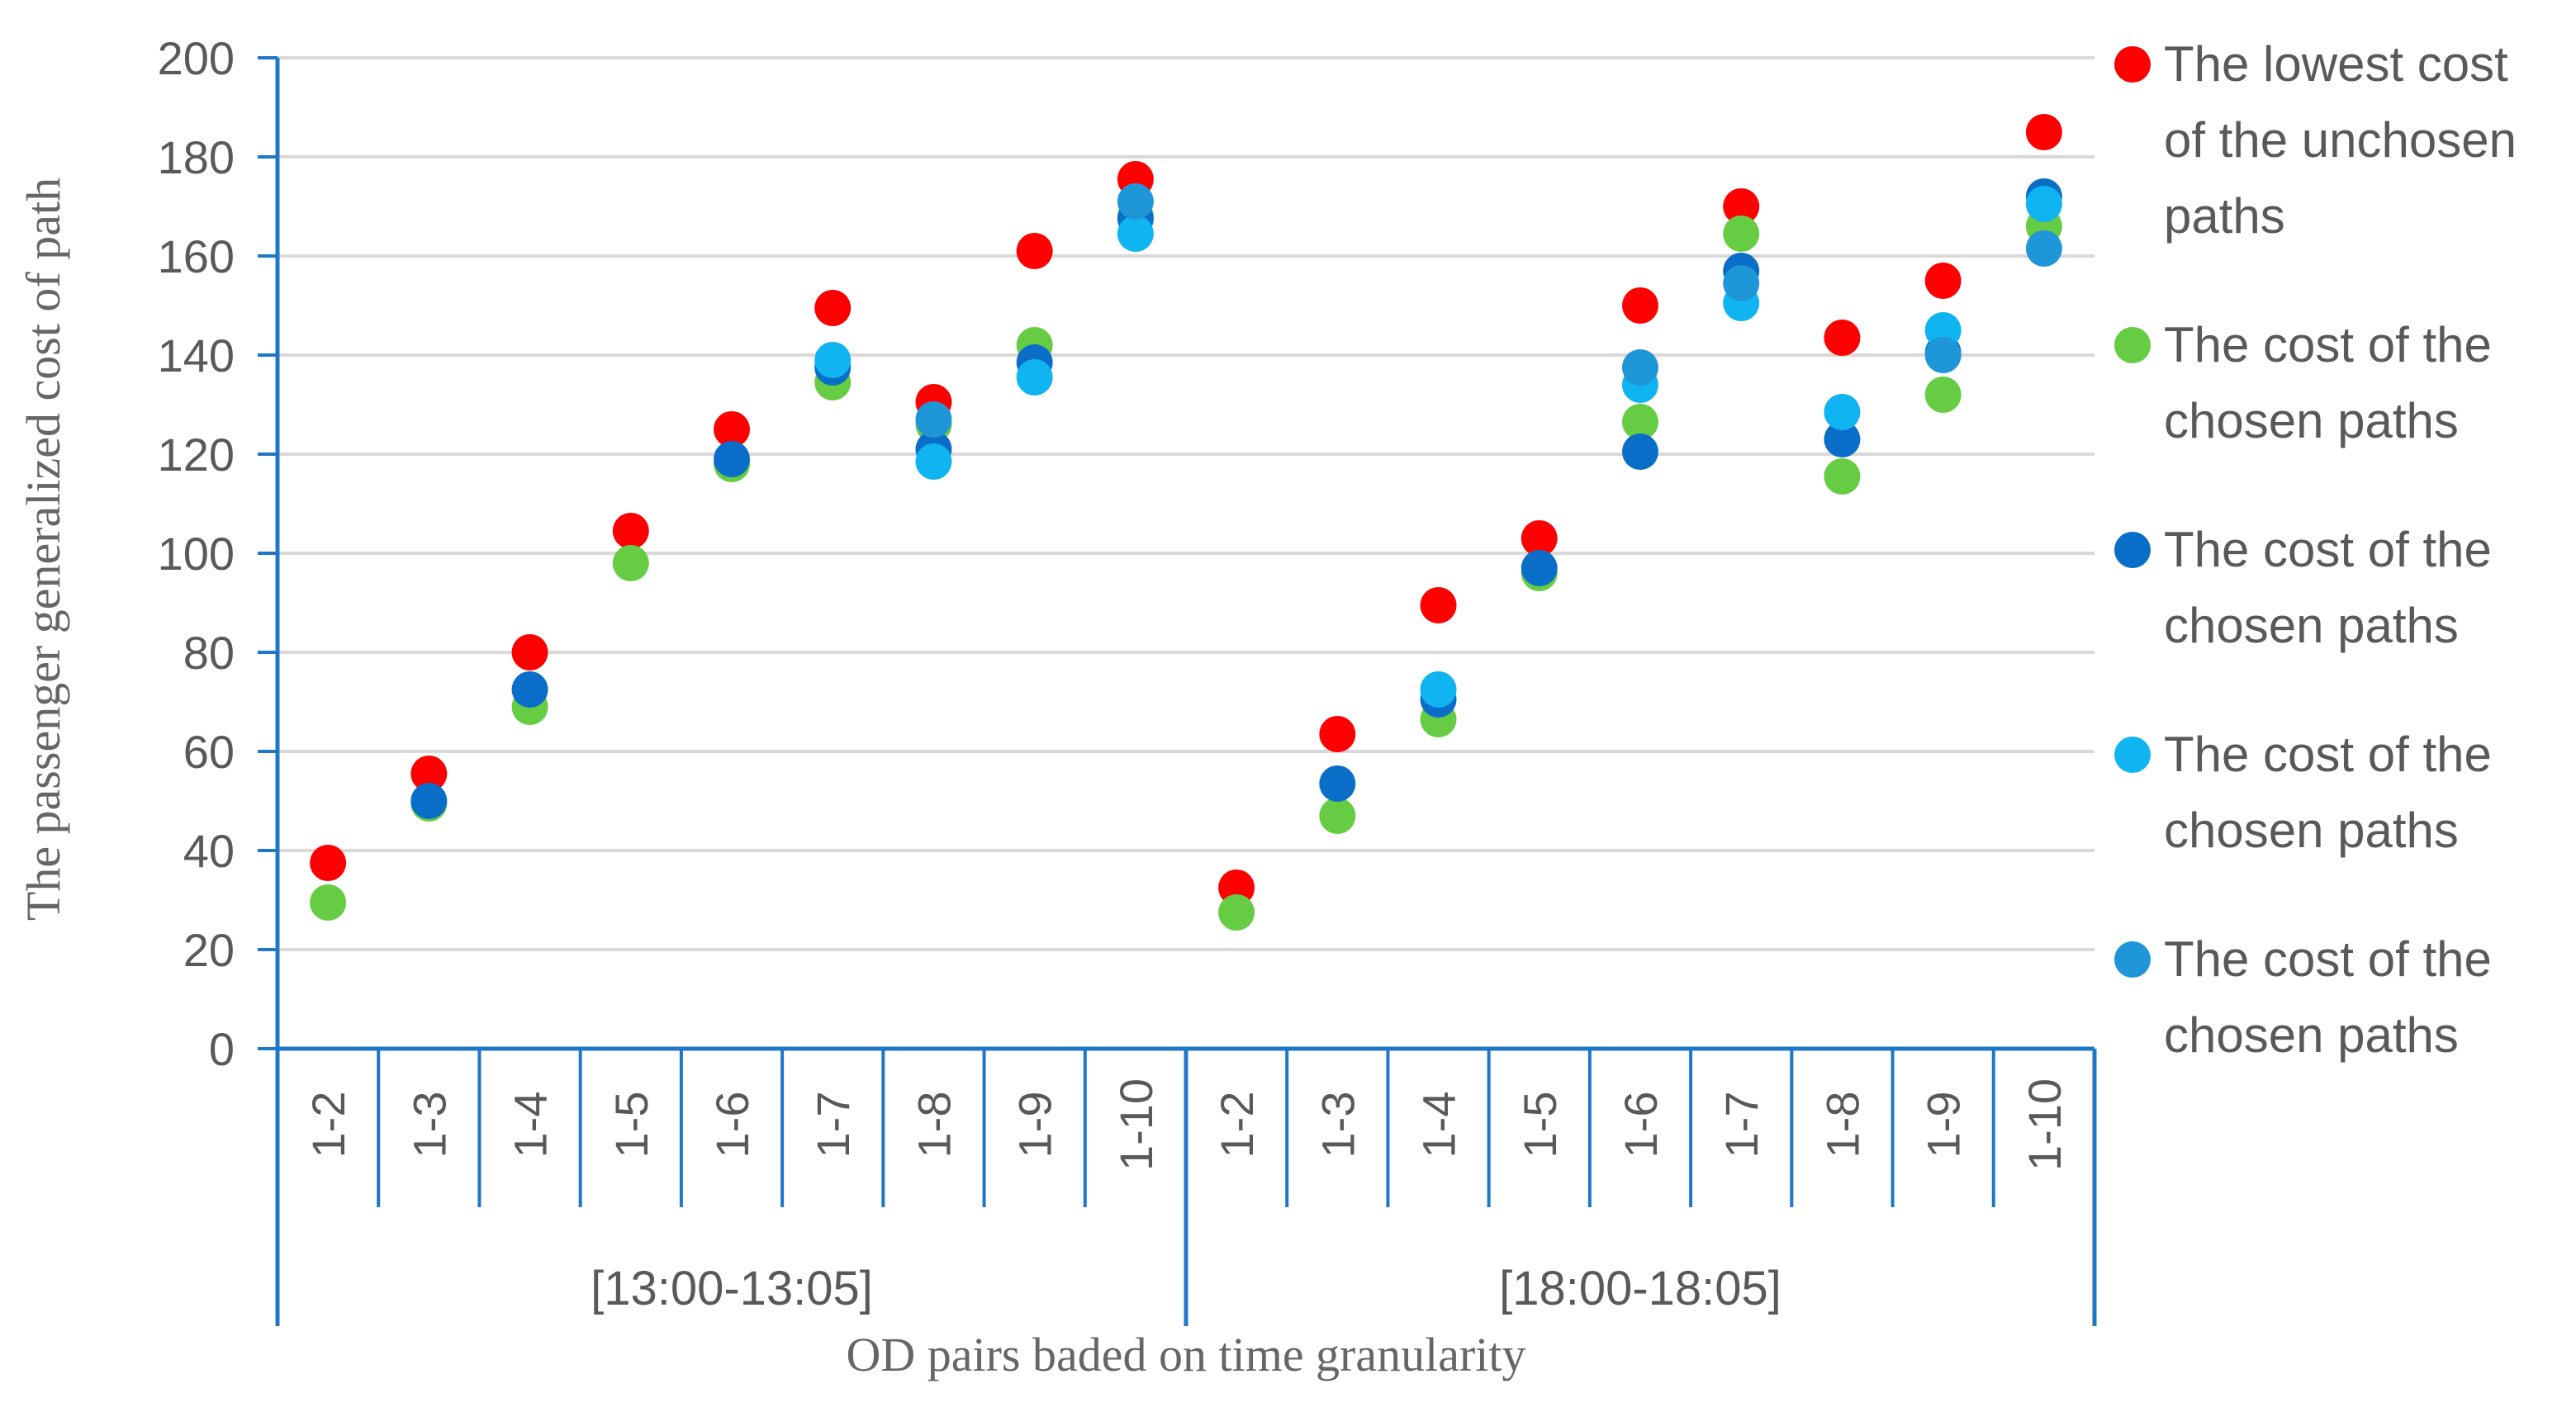 Image resolution: width=2576 pixels, height=1412 pixels. Describe the element at coordinates (196, 58) in the screenshot. I see `y-tick-label: 200` at that location.